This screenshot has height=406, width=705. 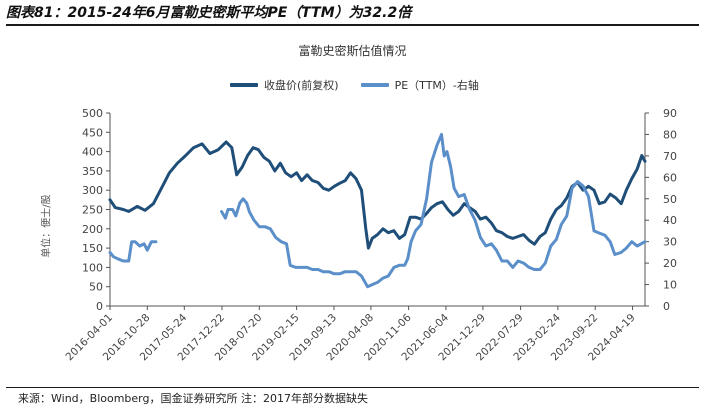 What do you see at coordinates (670, 134) in the screenshot?
I see `y-right-tick-label: 80` at bounding box center [670, 134].